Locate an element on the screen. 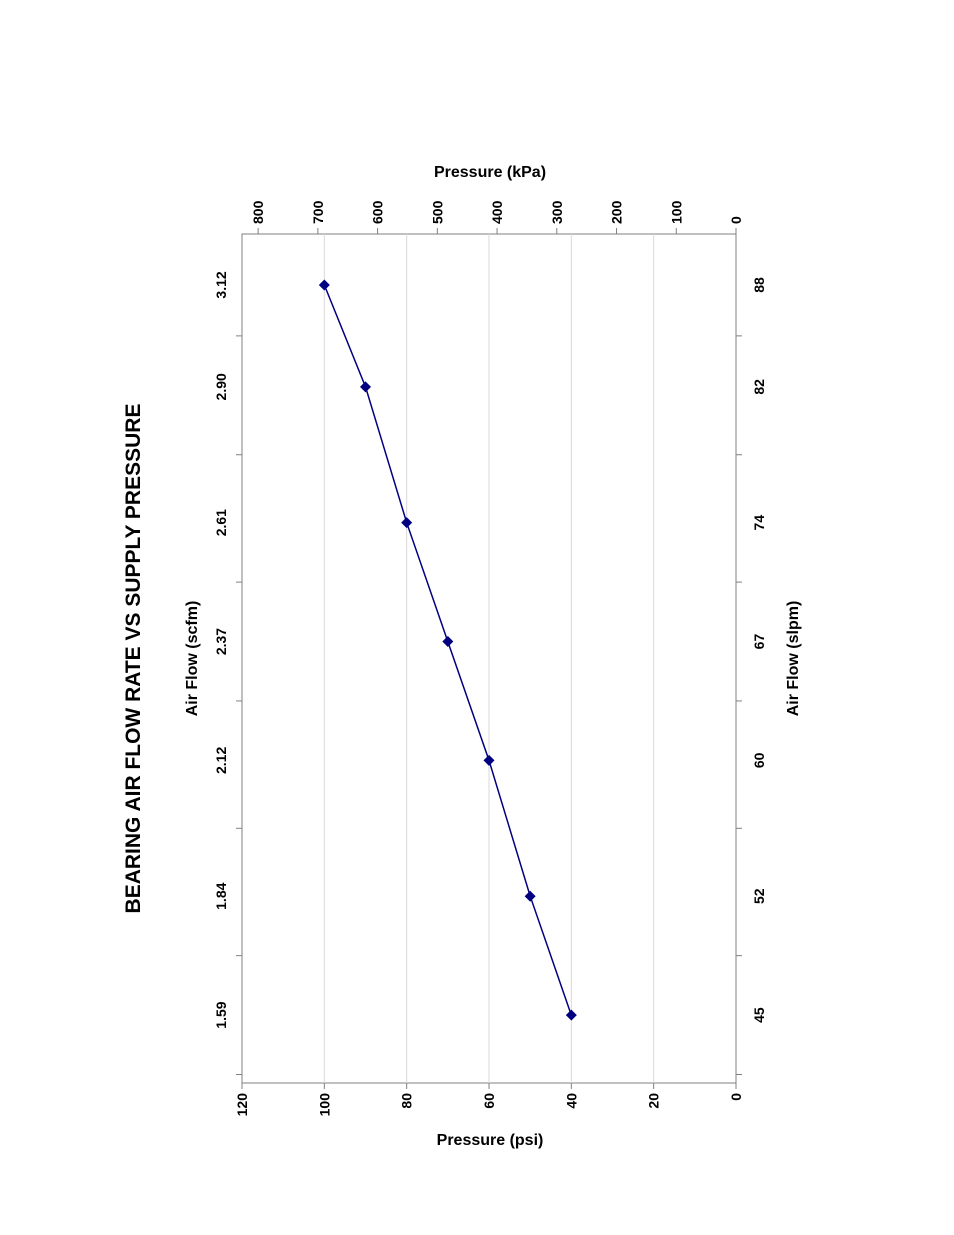 The width and height of the screenshot is (954, 1235). x-bottom-axis-title: Air Flow (slpm) is located at coordinates (793, 659).